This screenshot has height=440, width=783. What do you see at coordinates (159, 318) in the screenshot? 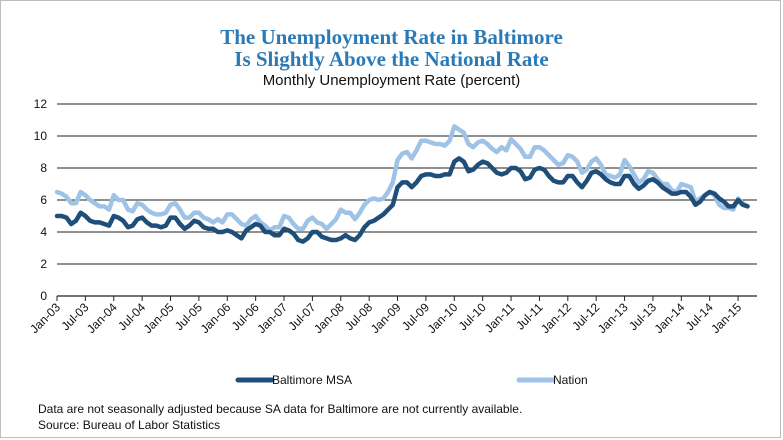
I see `x-tick-label: Jan-05` at bounding box center [159, 318].